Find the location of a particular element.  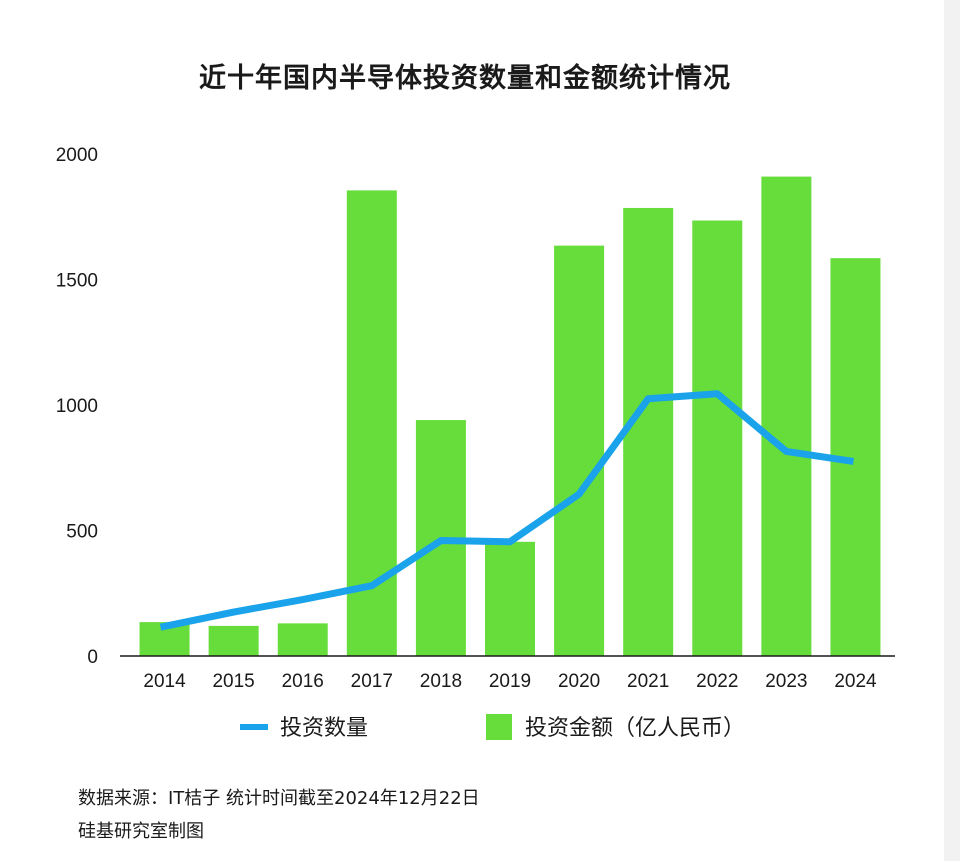

legend: 投资数量 投资金额（亿人民币） is located at coordinates (492, 727).